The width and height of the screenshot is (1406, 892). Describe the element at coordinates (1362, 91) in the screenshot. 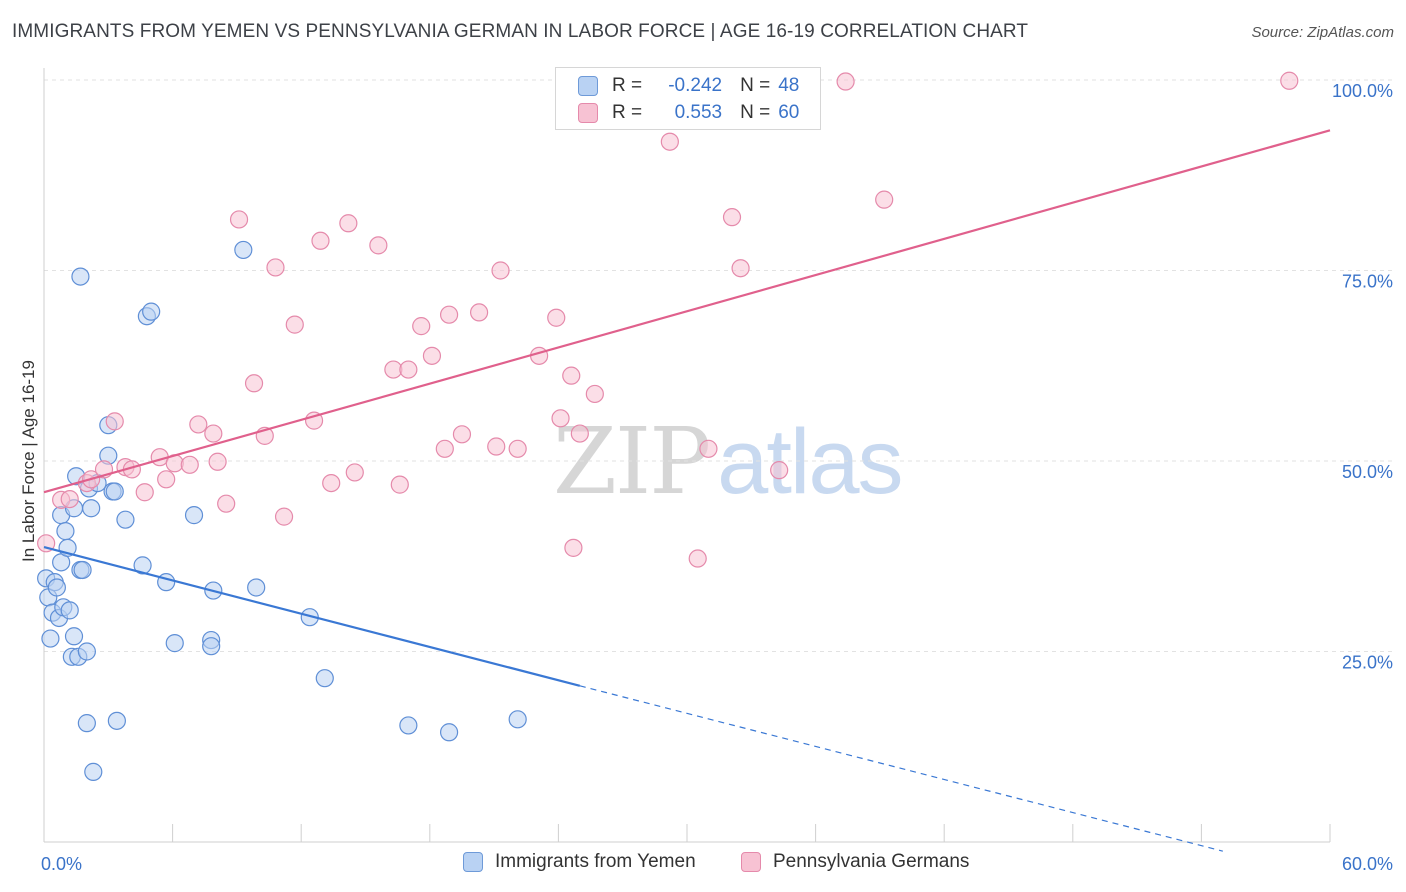

I see `y-tick-label: 100.0%` at that location.